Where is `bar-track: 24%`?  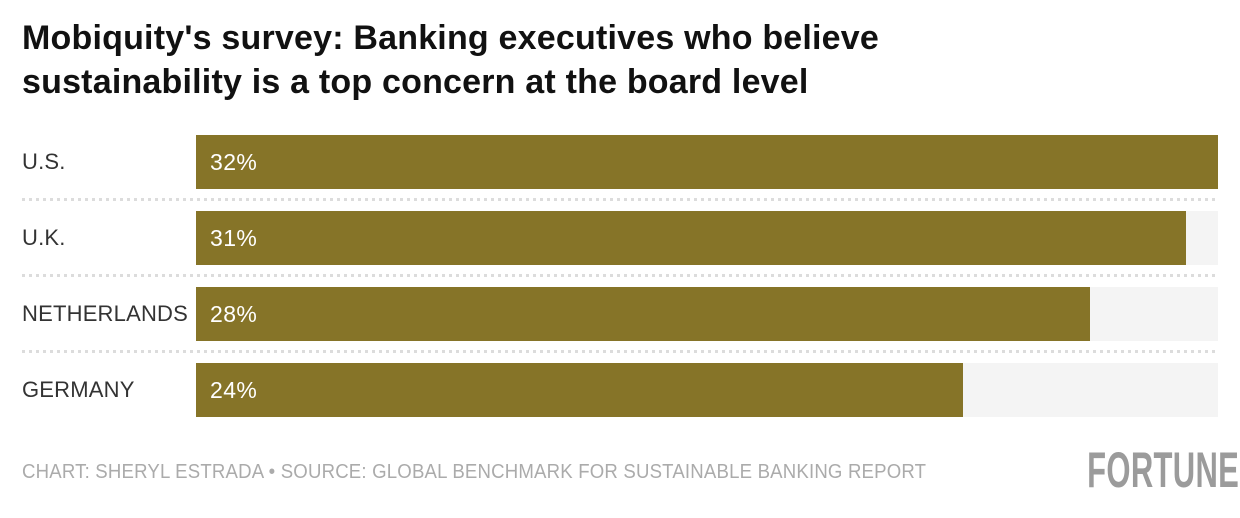
bar-track: 24% is located at coordinates (707, 390).